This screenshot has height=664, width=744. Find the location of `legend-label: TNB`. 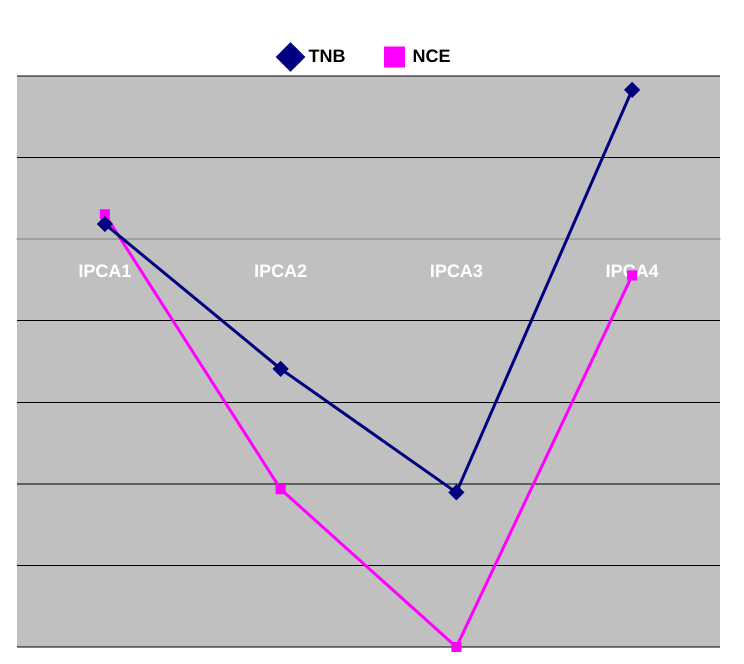

legend-label: TNB is located at coordinates (327, 56).